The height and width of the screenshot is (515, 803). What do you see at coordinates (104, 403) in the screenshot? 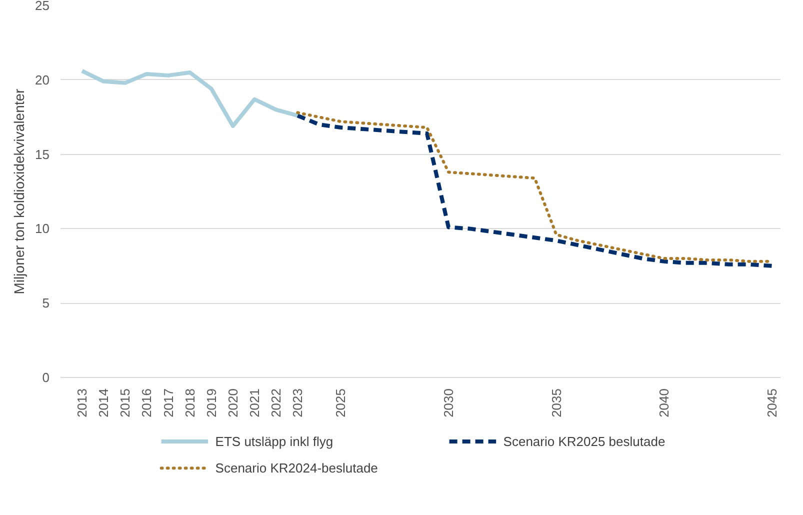
I see `x-tick-label: 2014` at bounding box center [104, 403].